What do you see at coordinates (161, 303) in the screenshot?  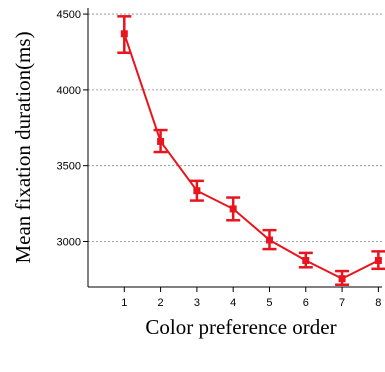 I see `x-tick-label: 2` at bounding box center [161, 303].